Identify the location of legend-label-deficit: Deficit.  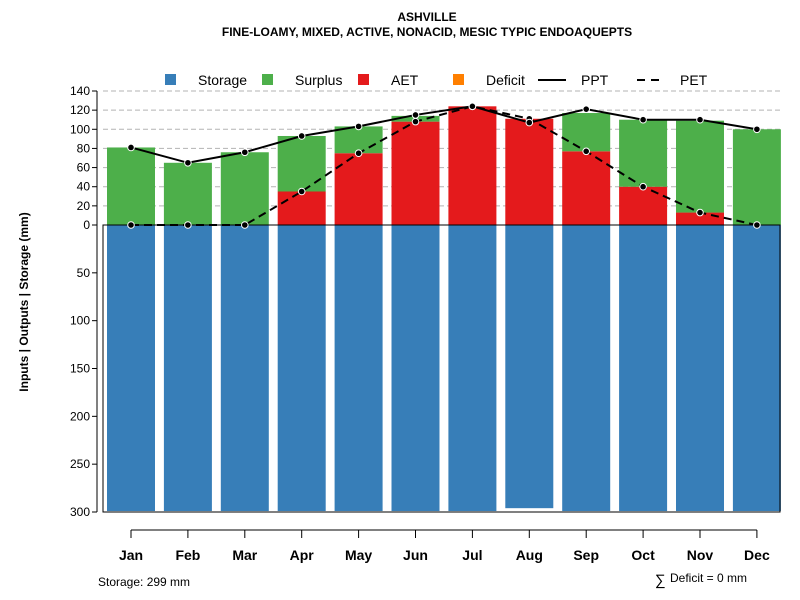
(505, 80).